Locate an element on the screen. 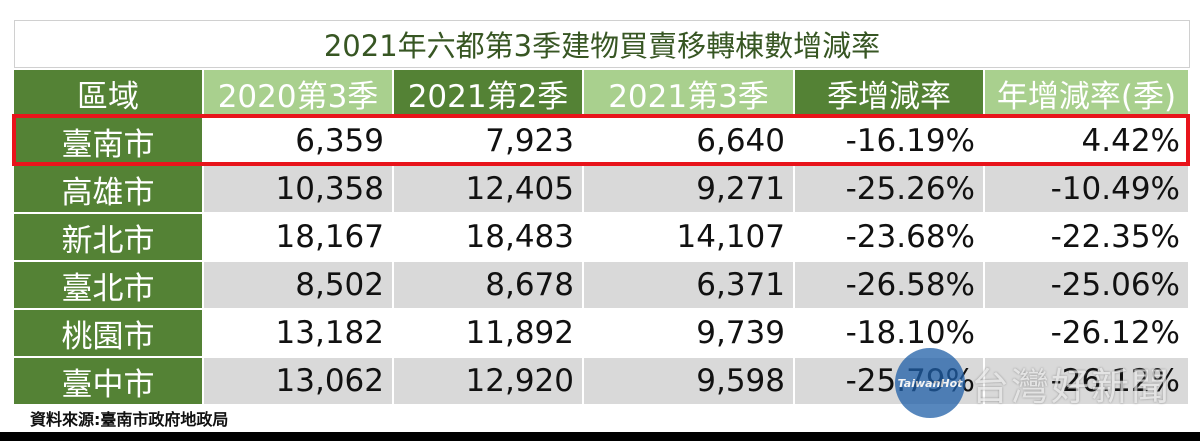 The height and width of the screenshot is (441, 1200). header-cell: 2021第2季 is located at coordinates (488, 93).